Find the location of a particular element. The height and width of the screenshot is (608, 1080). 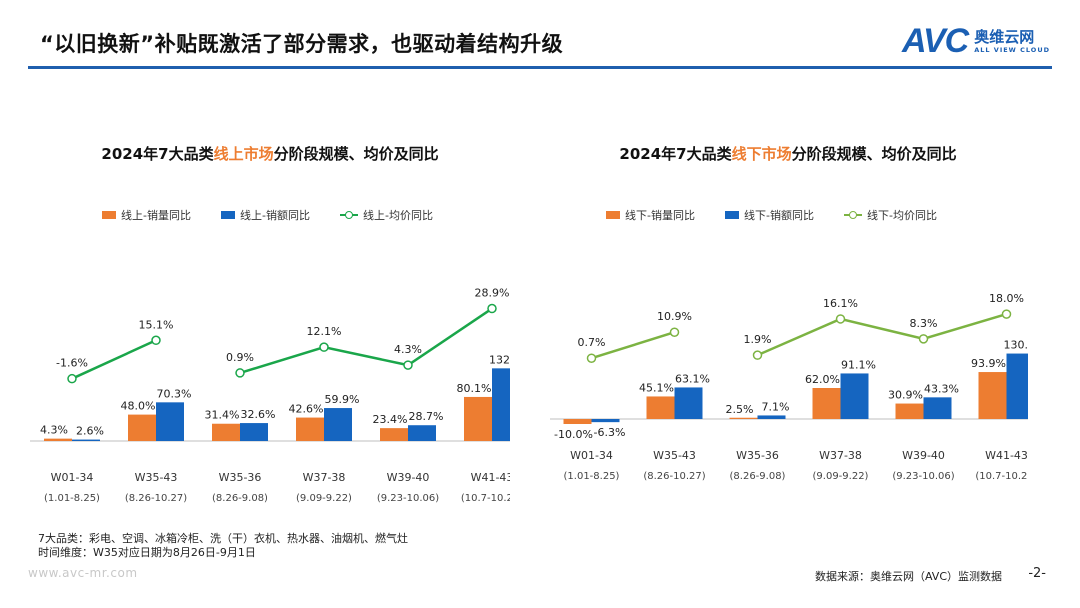

data-label: 59.9% is located at coordinates (342, 399).